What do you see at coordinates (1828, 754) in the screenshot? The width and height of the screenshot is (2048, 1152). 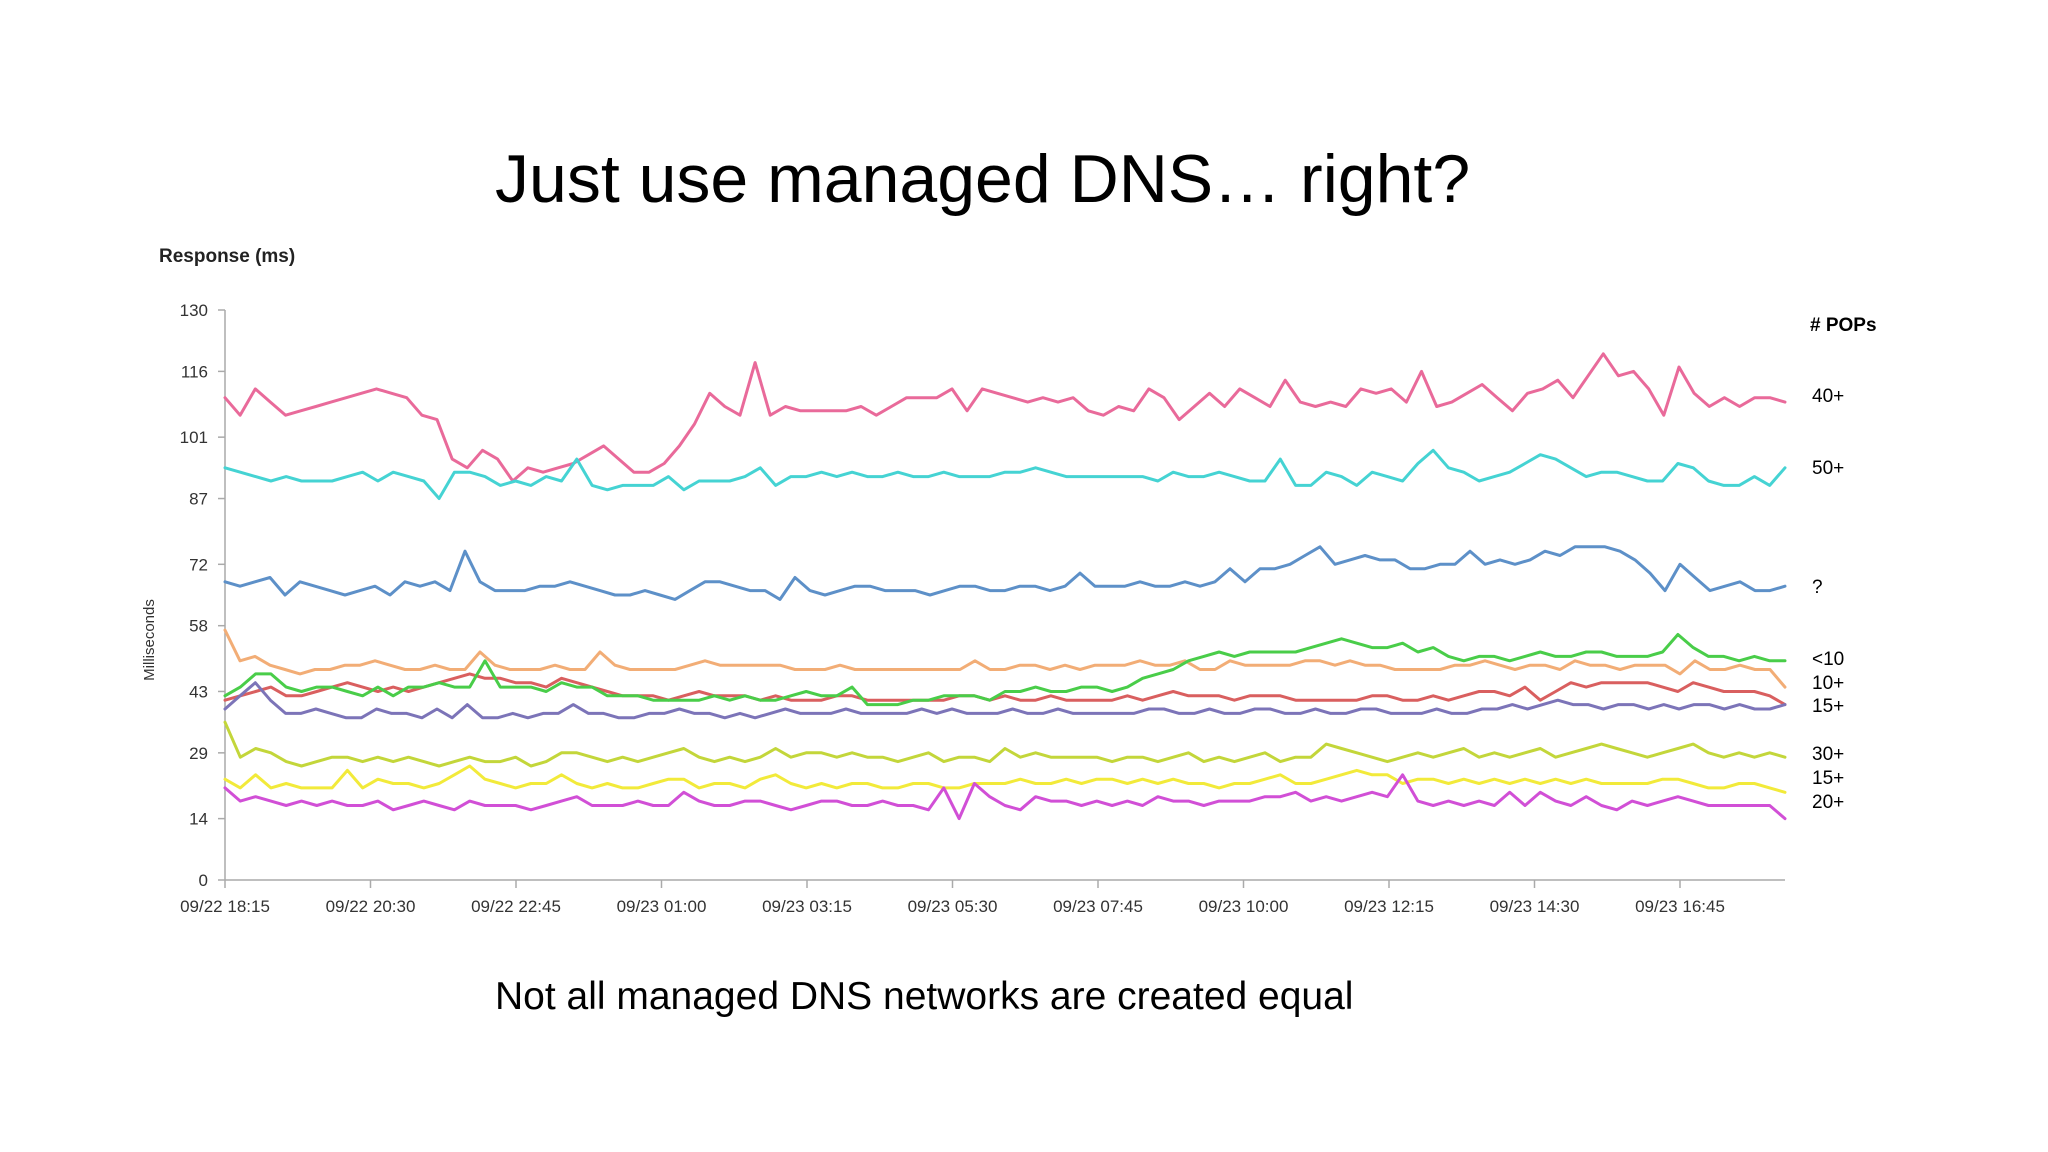 I see `legend-item: 30+` at bounding box center [1828, 754].